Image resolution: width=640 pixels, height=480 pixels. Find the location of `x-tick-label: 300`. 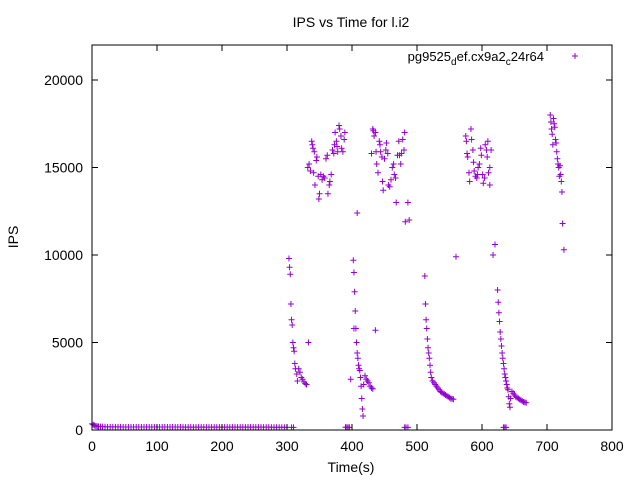

x-tick-label: 300 is located at coordinates (287, 446).